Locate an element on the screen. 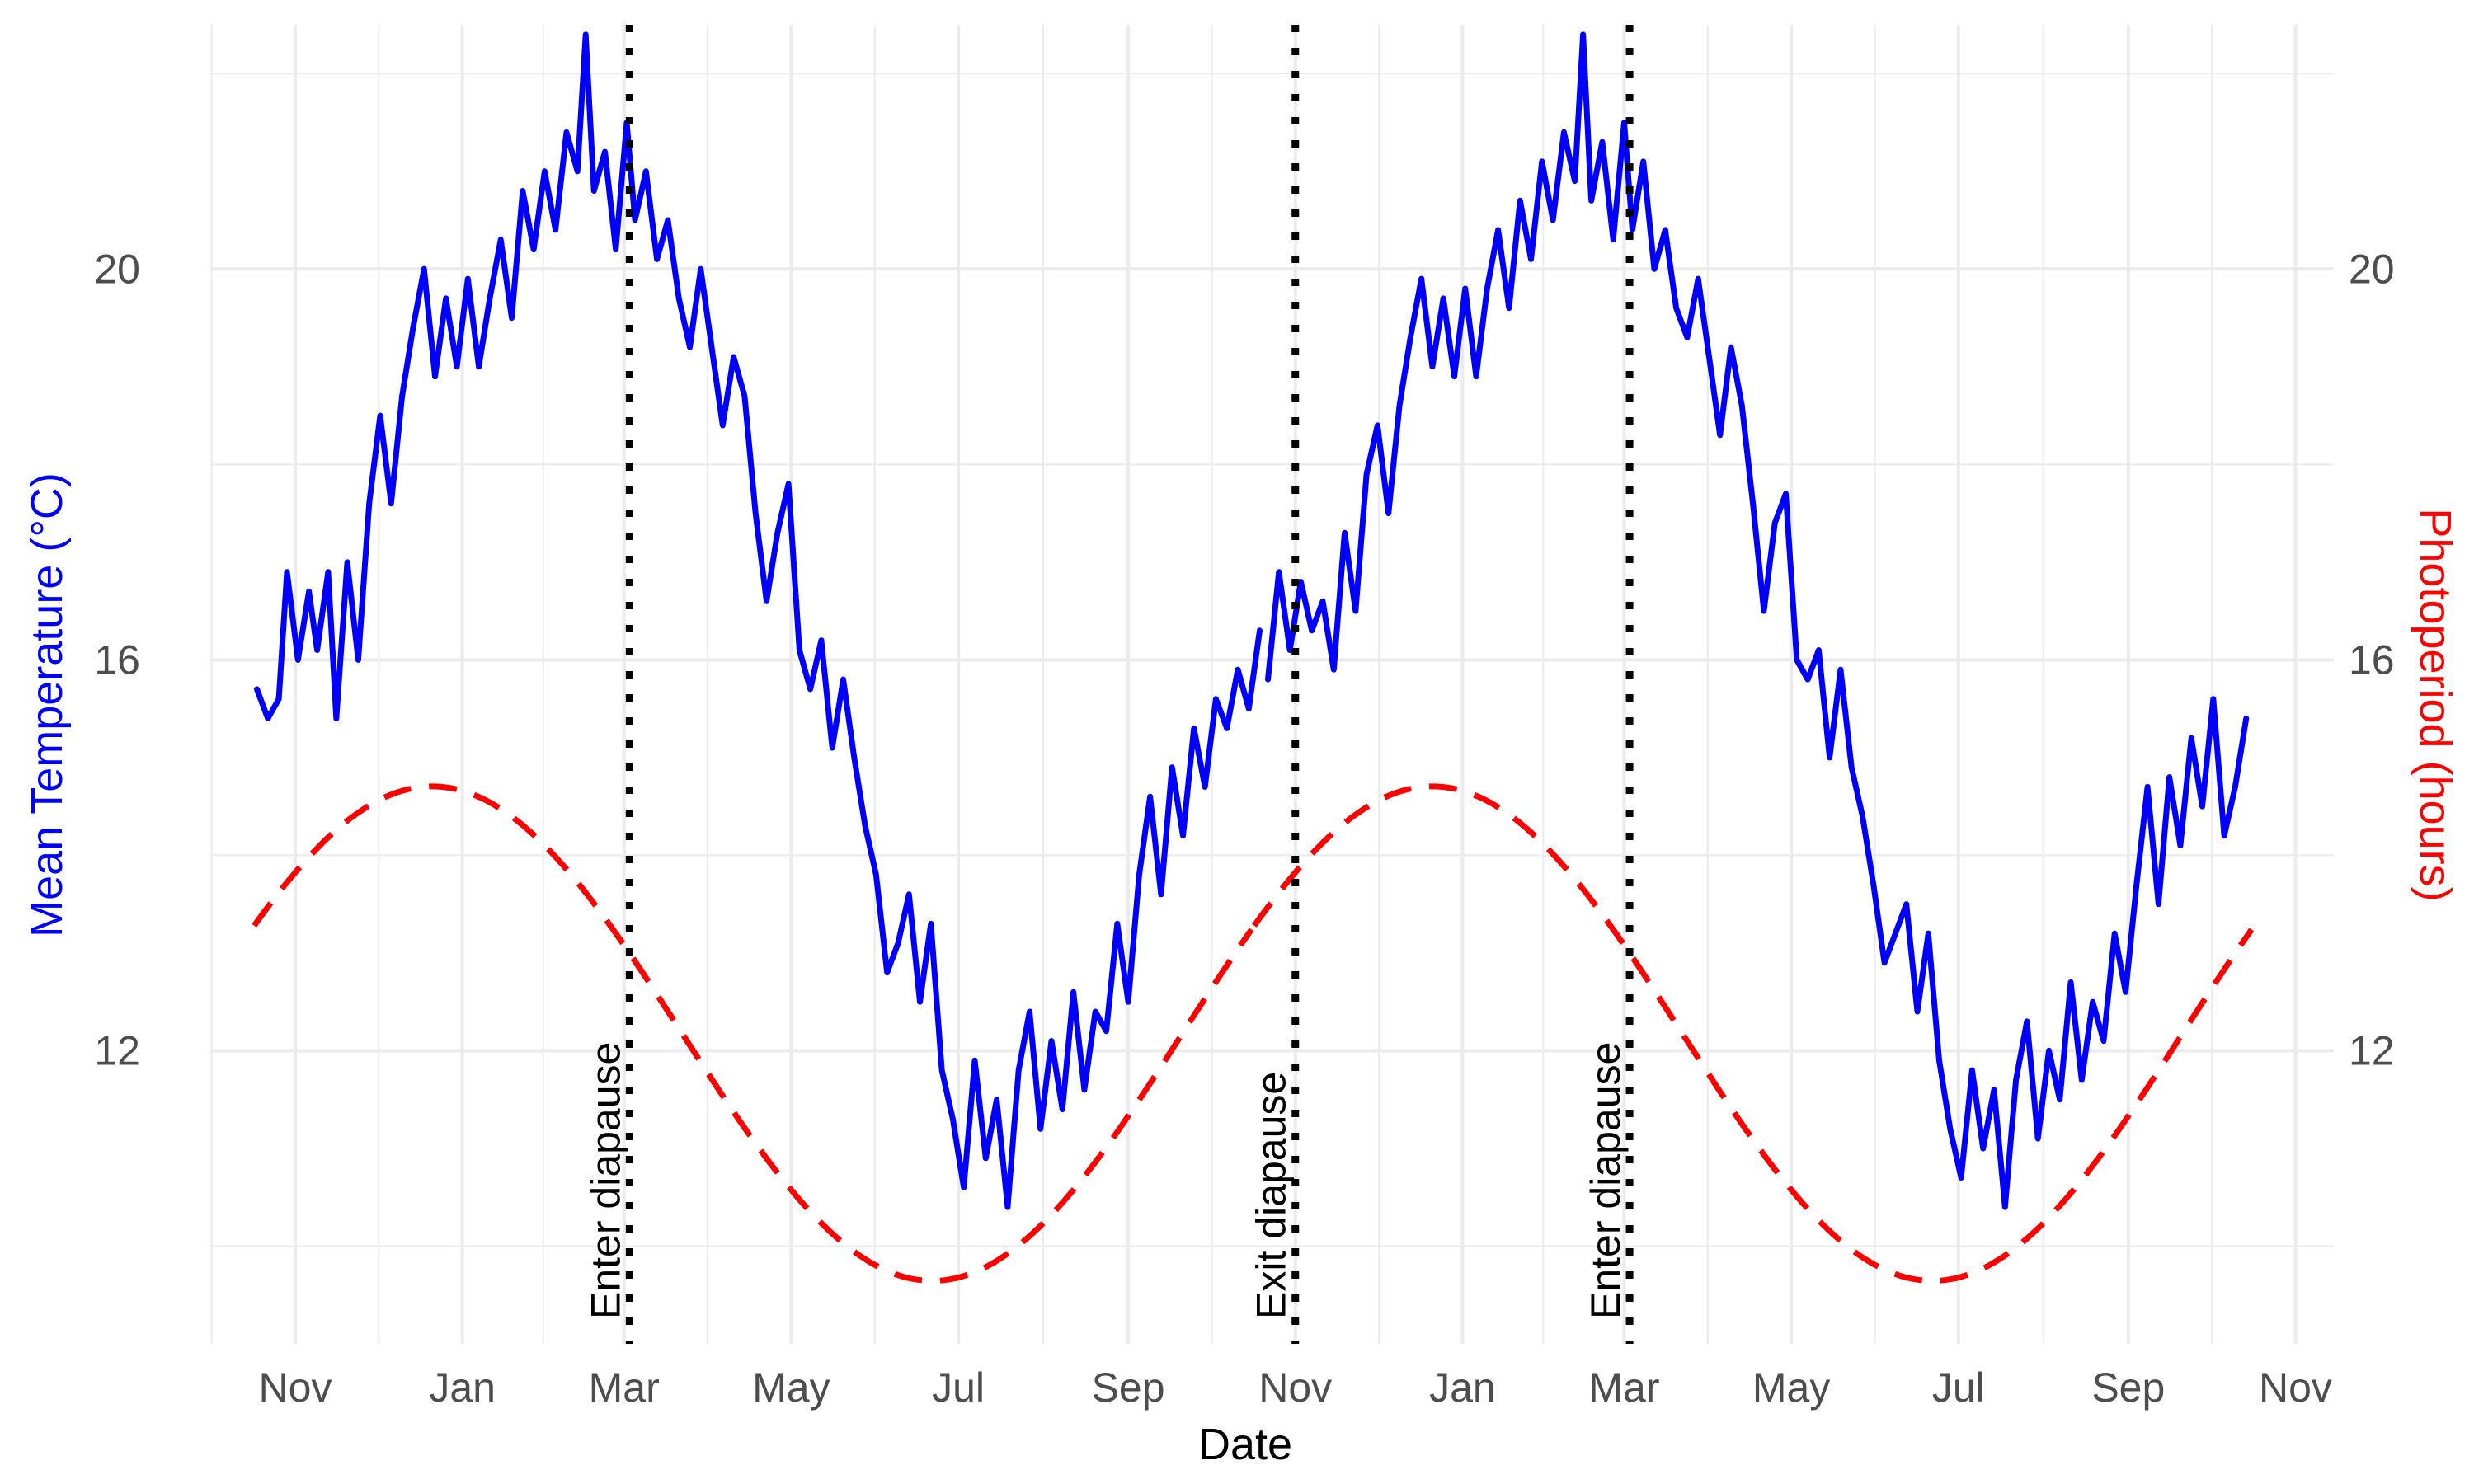 The height and width of the screenshot is (1484, 2474). y-axis-right-title: Photoperiod (hours) is located at coordinates (2435, 704).